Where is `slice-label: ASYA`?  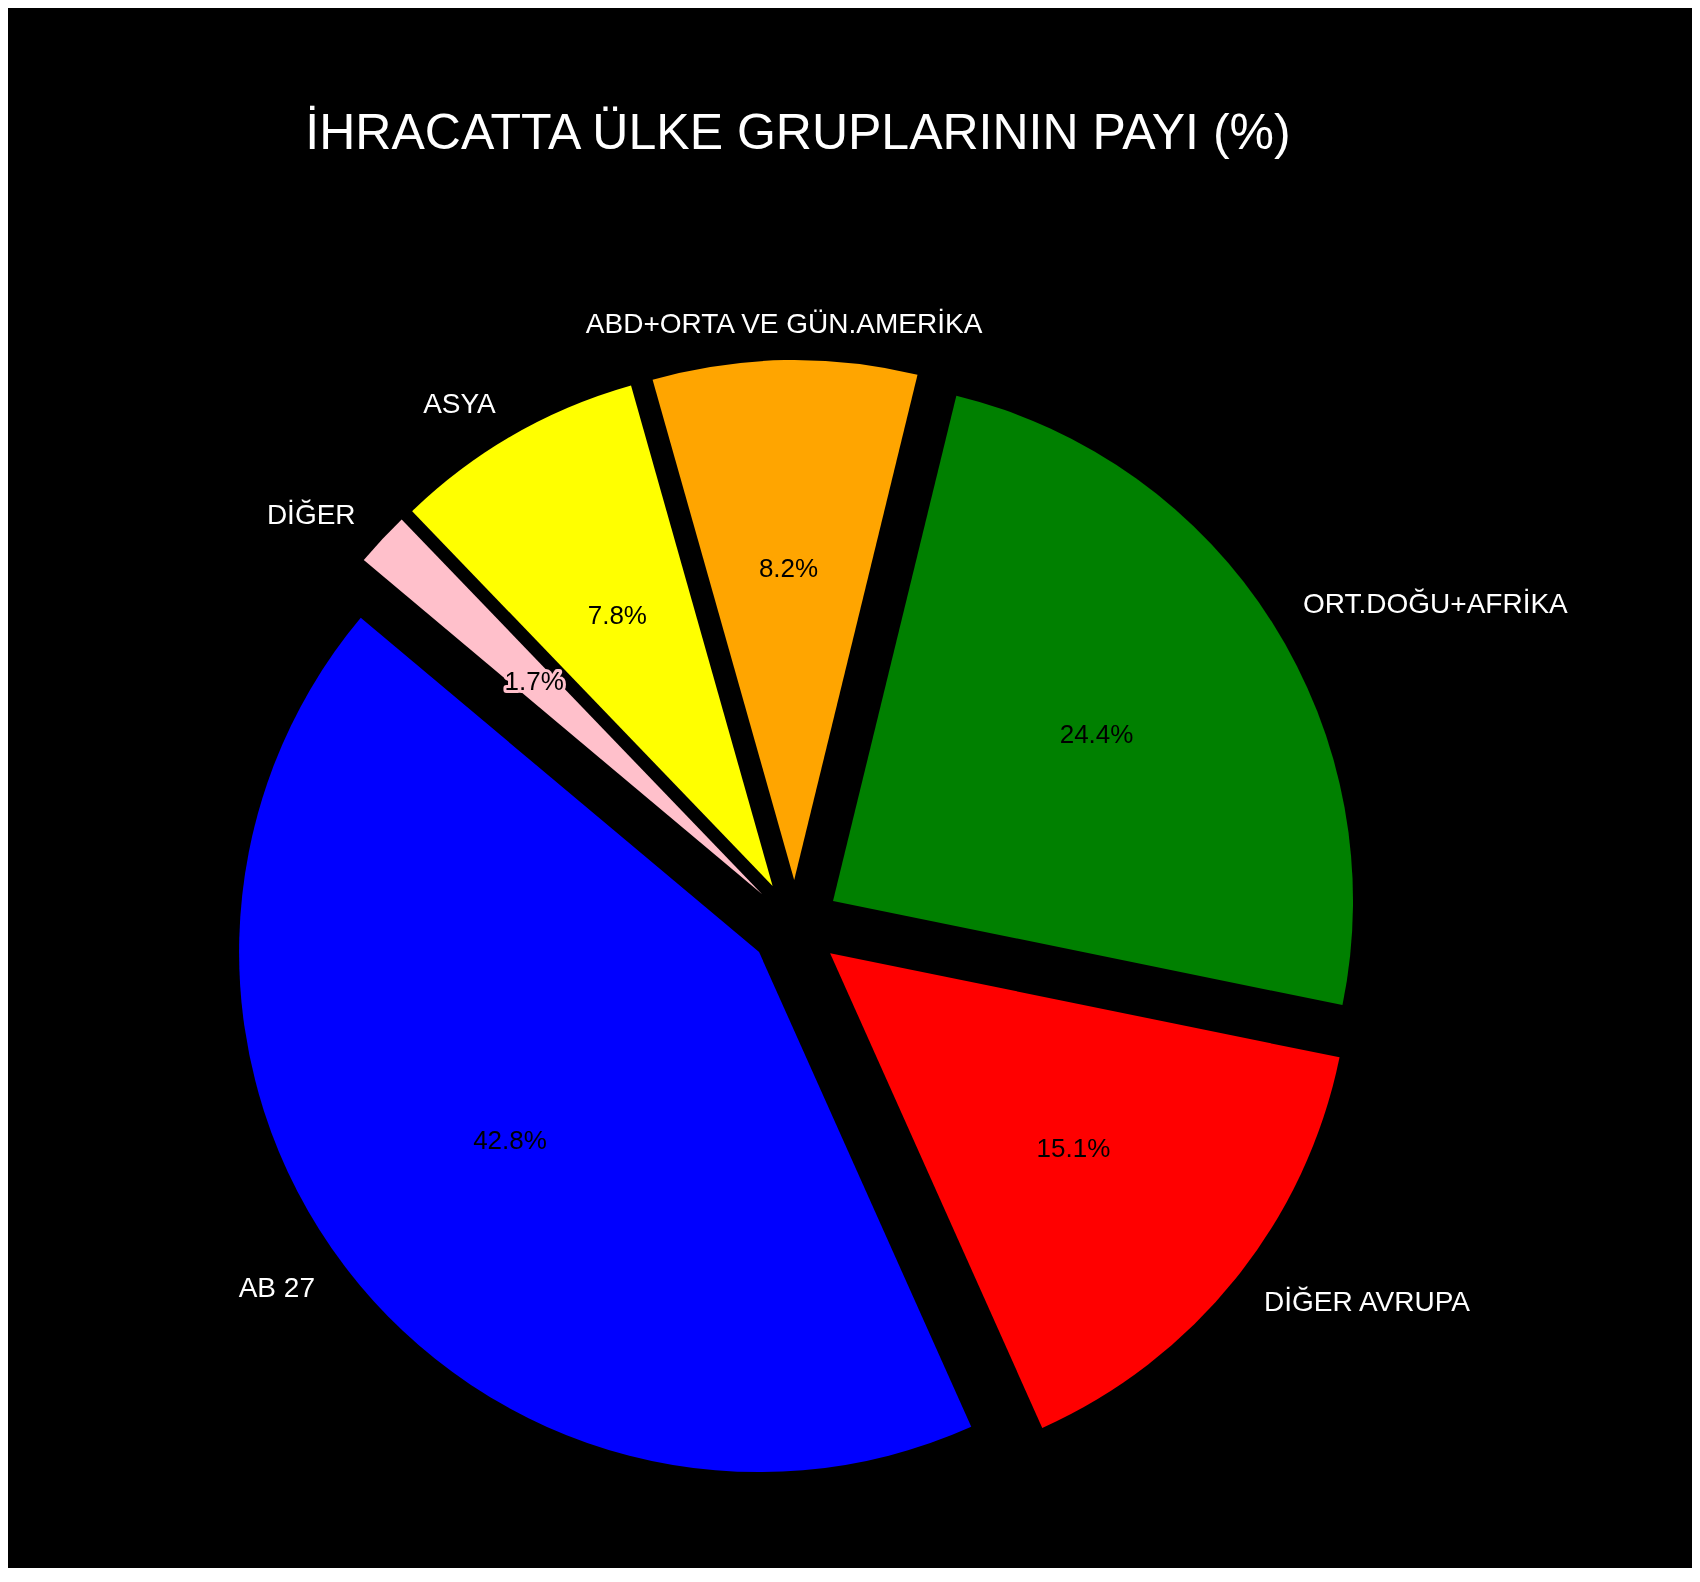
slice-label: ASYA is located at coordinates (460, 403).